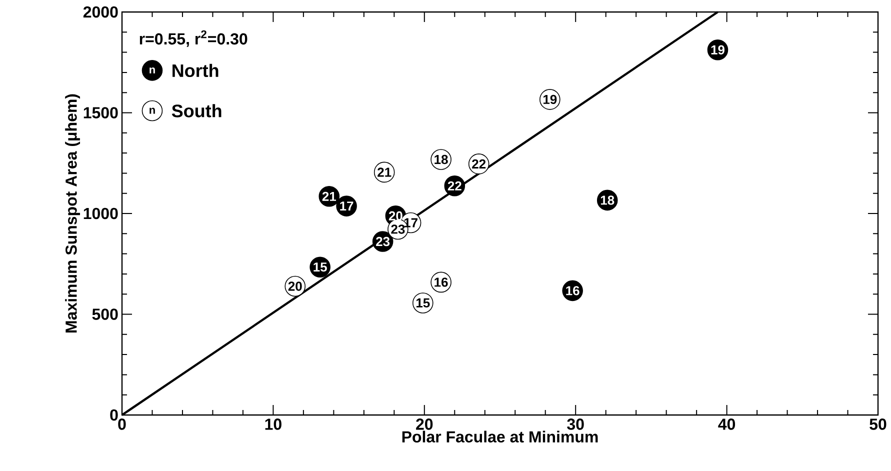  Describe the element at coordinates (101, 112) in the screenshot. I see `y-tick-label: 1500` at that location.